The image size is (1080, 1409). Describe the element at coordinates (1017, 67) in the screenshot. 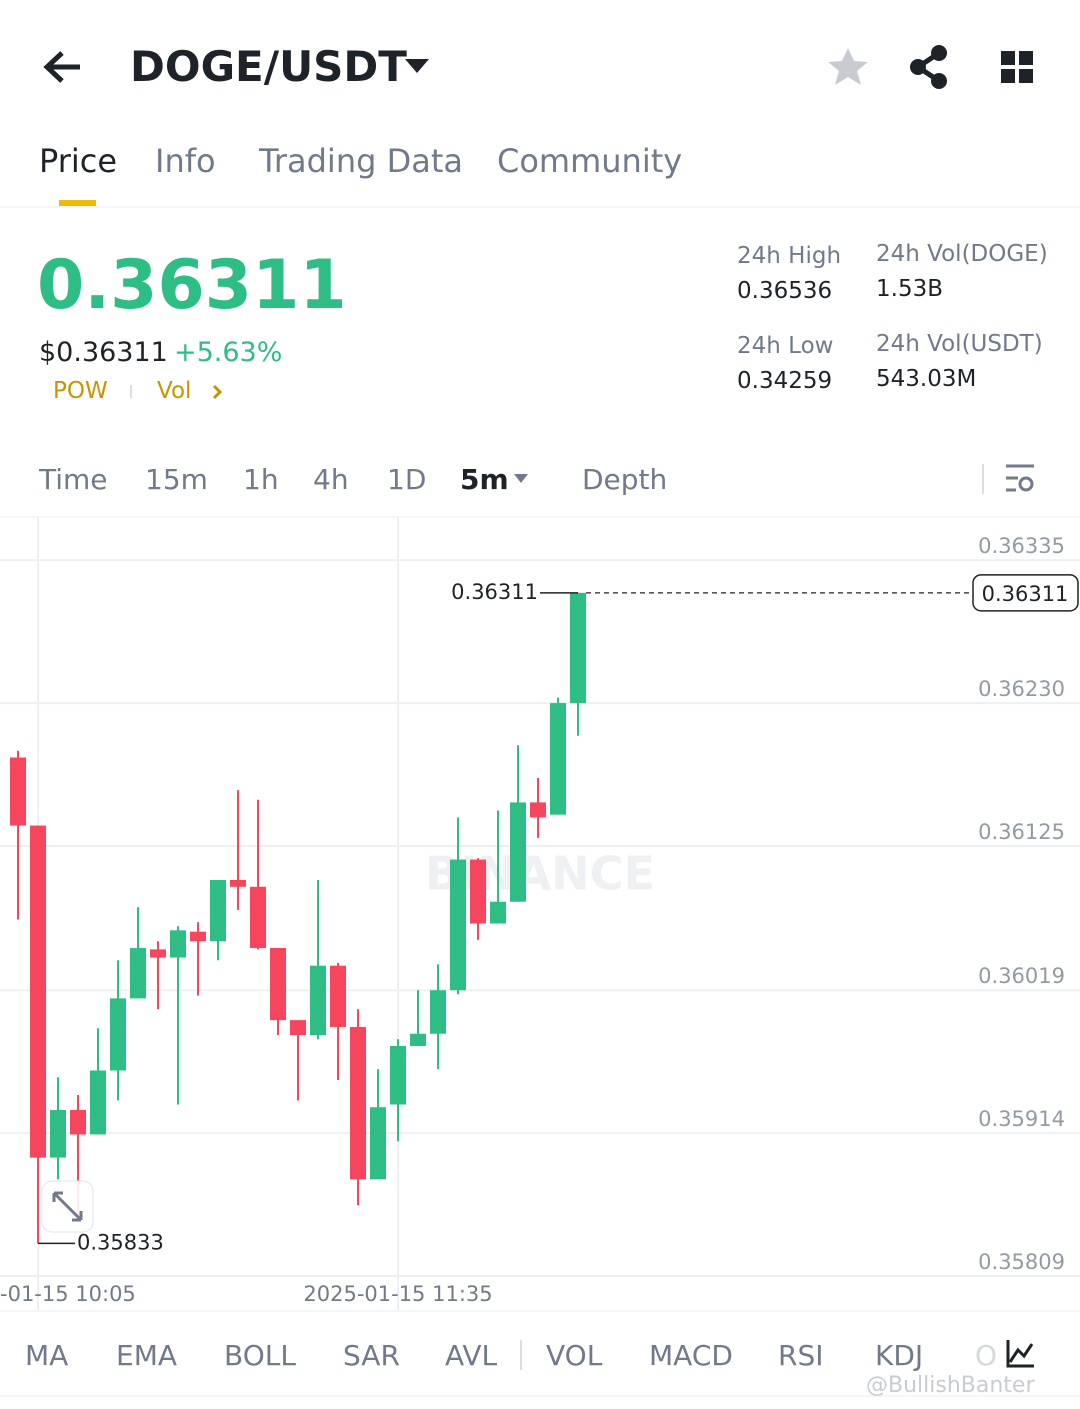

I see `grid-icon` at that location.